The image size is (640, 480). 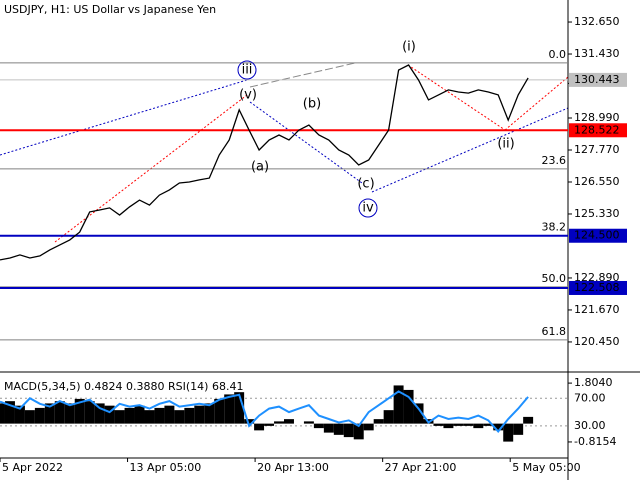 I want to click on wave-label: (b), so click(x=312, y=104).